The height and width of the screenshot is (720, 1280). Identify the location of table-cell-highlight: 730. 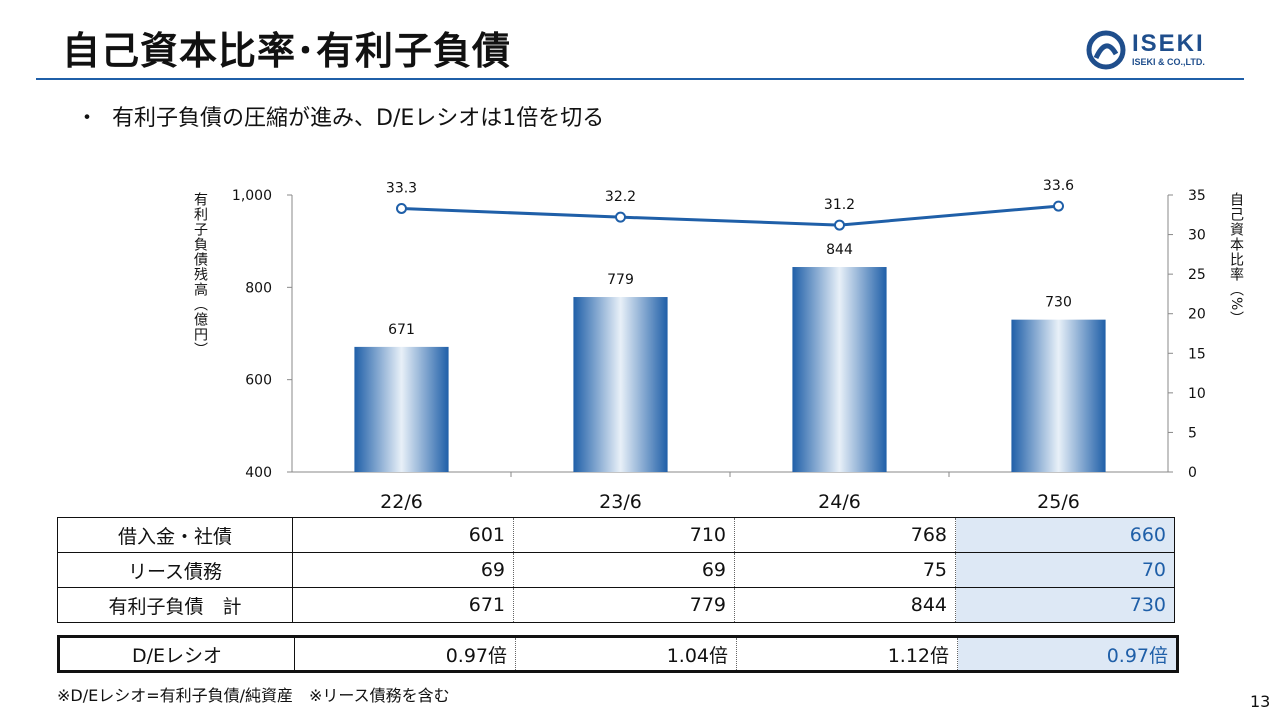
(1065, 605).